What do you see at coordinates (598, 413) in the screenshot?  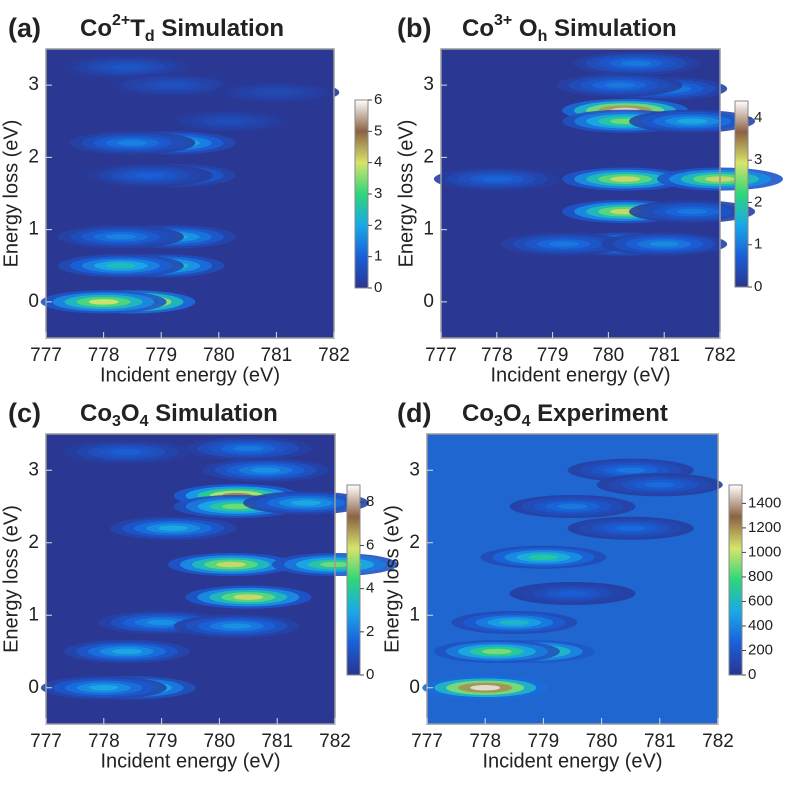 I see `title-part: Experiment` at bounding box center [598, 413].